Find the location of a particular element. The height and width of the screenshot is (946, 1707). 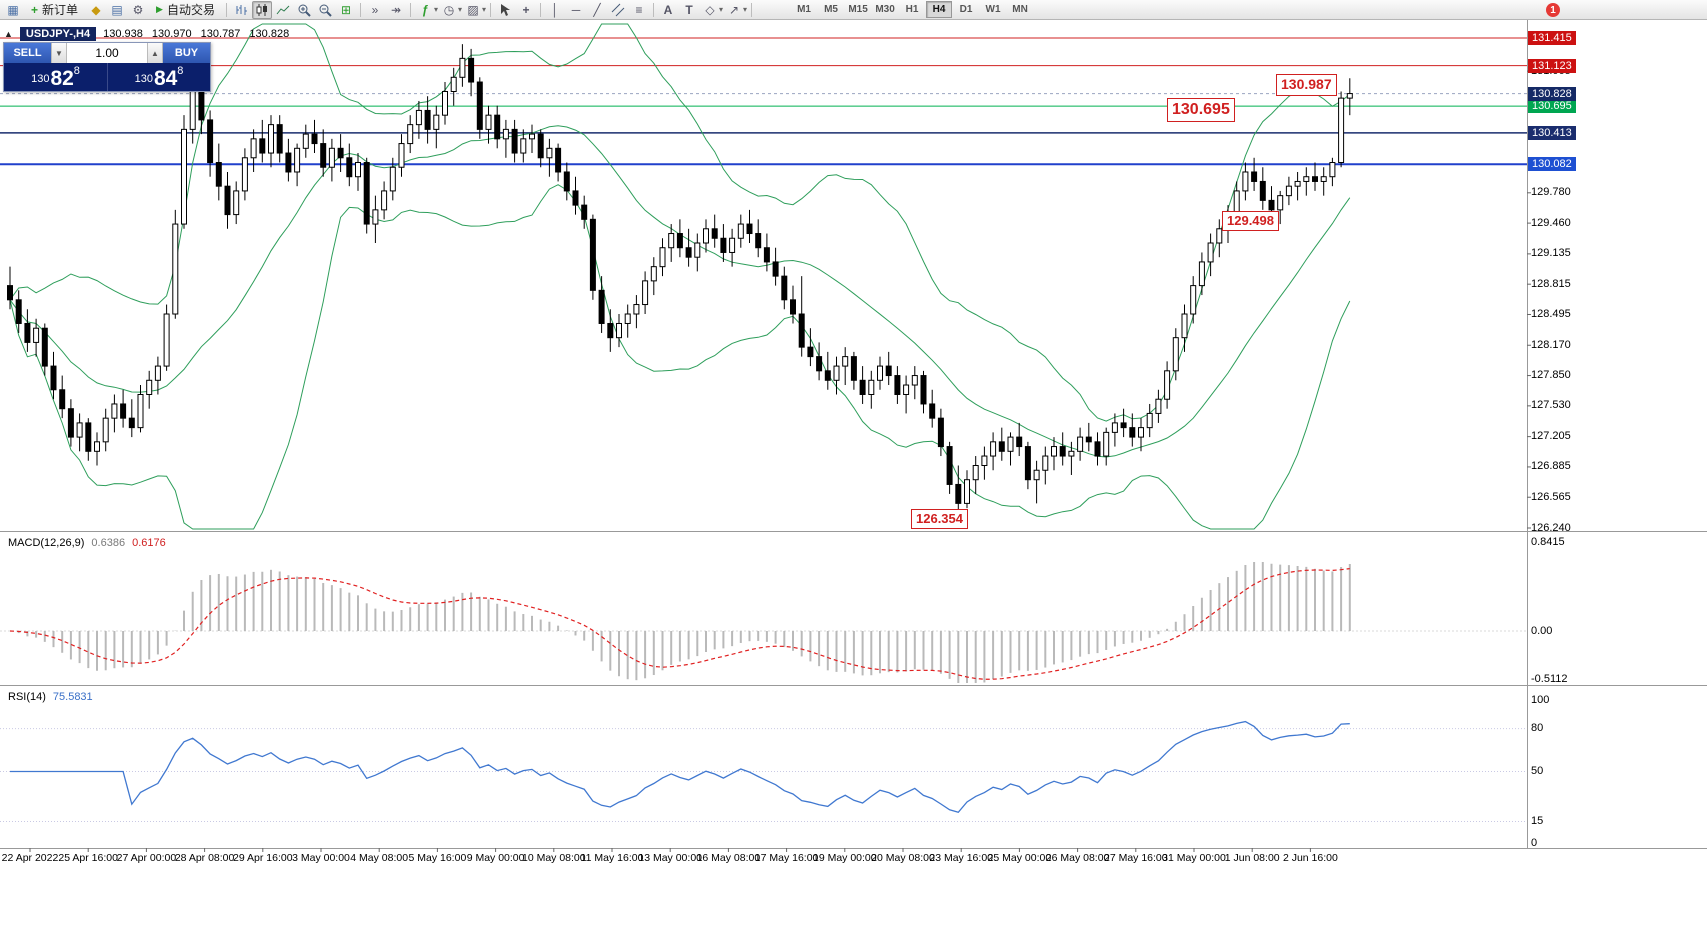

trendline-icon: ╱ is located at coordinates (597, 9).